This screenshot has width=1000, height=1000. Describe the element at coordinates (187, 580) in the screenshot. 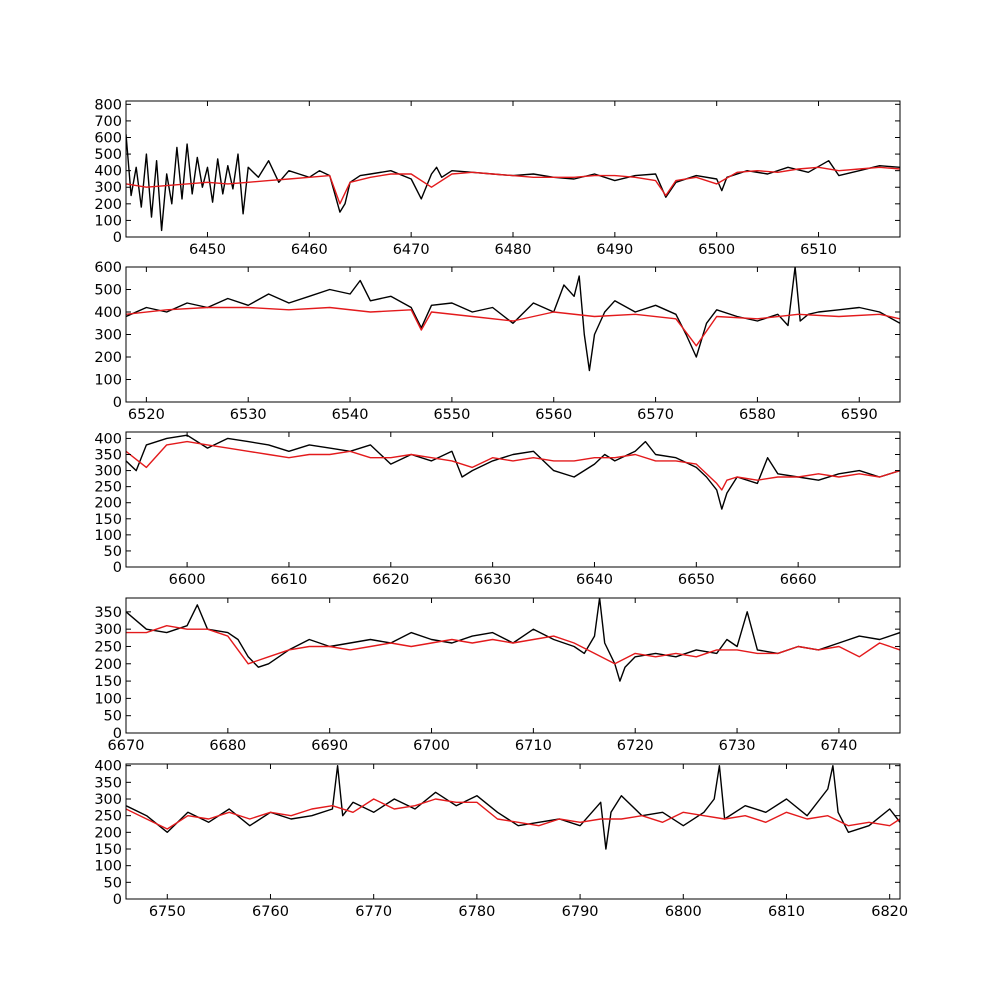

I see `x-tick-label: 6600` at that location.